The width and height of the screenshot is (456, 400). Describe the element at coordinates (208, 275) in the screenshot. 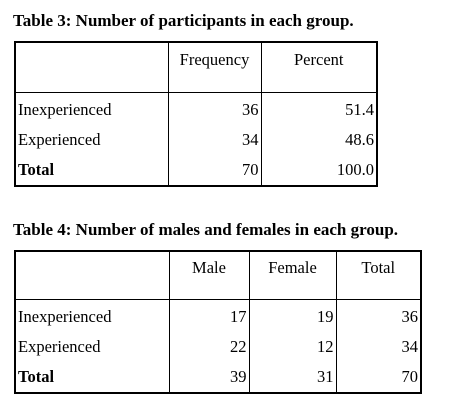

I see `header-cell-male: Male` at that location.